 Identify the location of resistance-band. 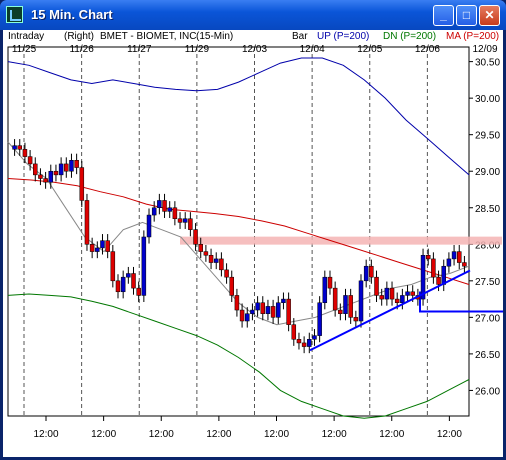
(341, 240).